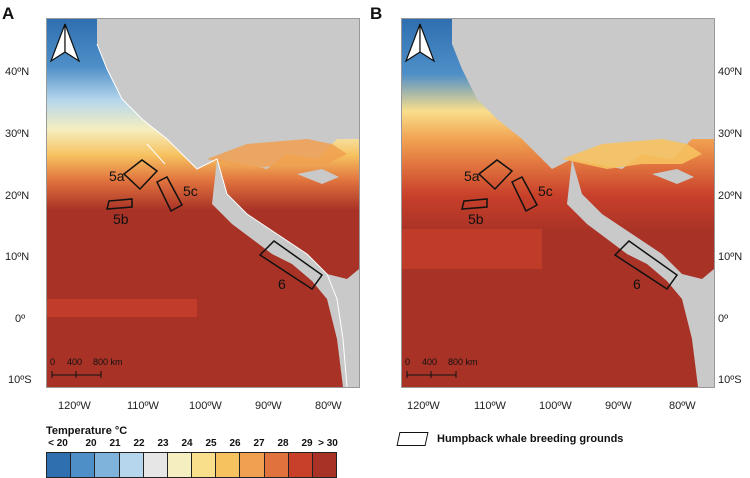 Image resolution: width=750 pixels, height=478 pixels. What do you see at coordinates (17, 257) in the screenshot?
I see `lat-label-10n-a: 10ºN` at bounding box center [17, 257].